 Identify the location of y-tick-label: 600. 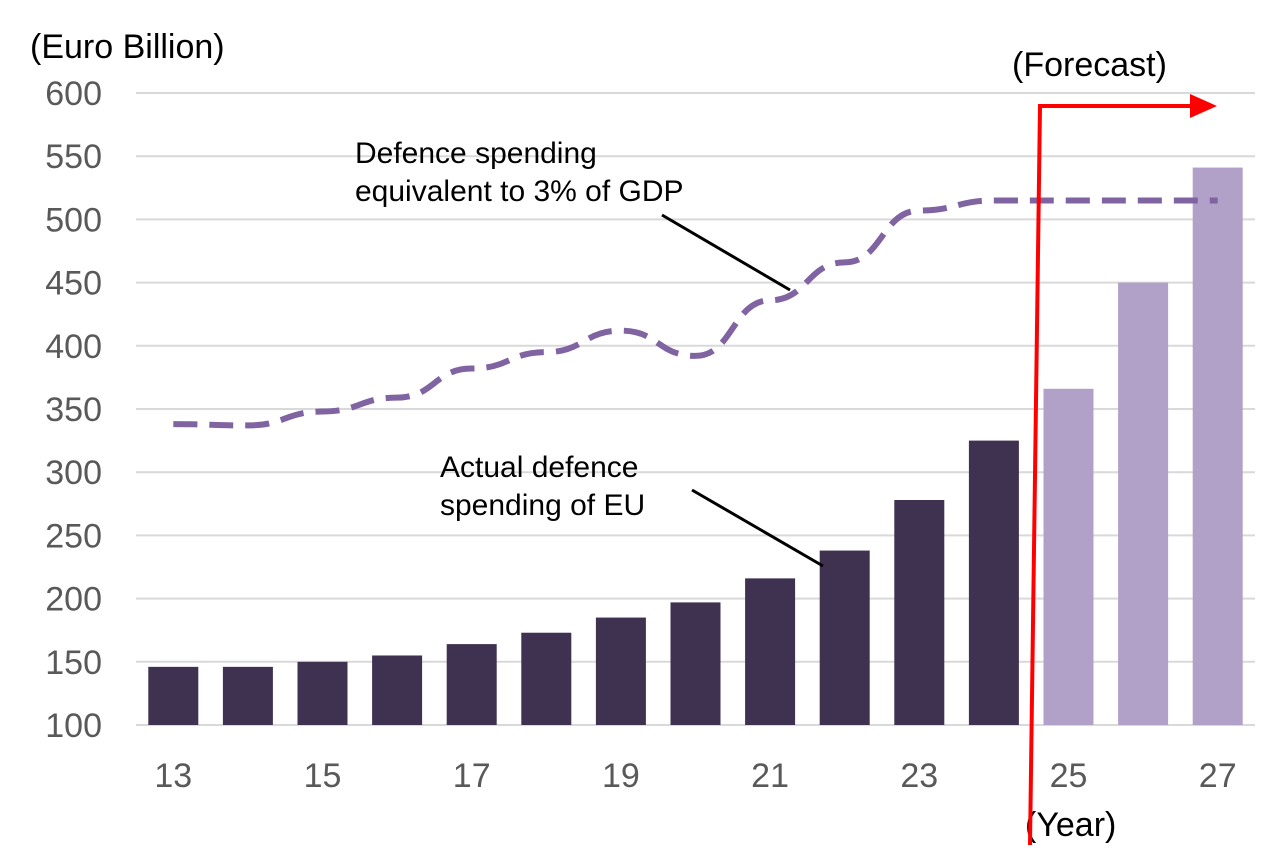
(73, 94).